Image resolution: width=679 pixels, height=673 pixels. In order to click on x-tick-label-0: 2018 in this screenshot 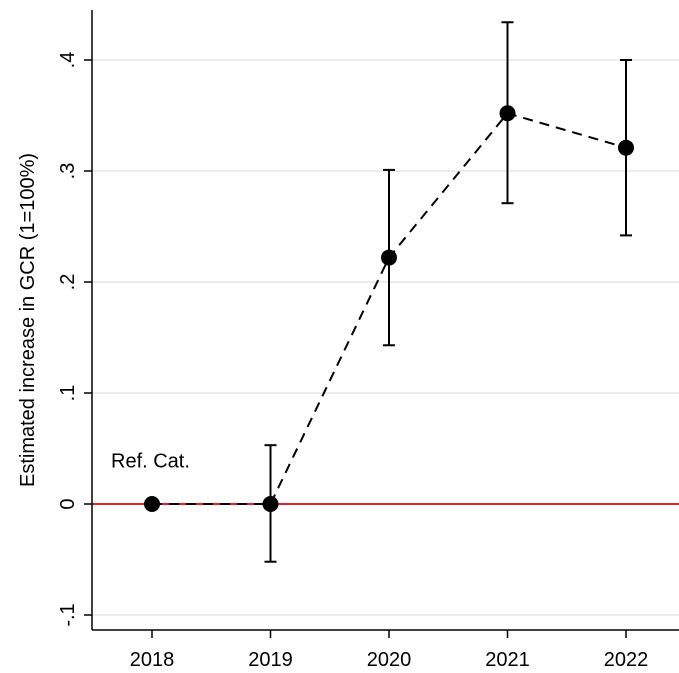, I will do `click(152, 660)`.